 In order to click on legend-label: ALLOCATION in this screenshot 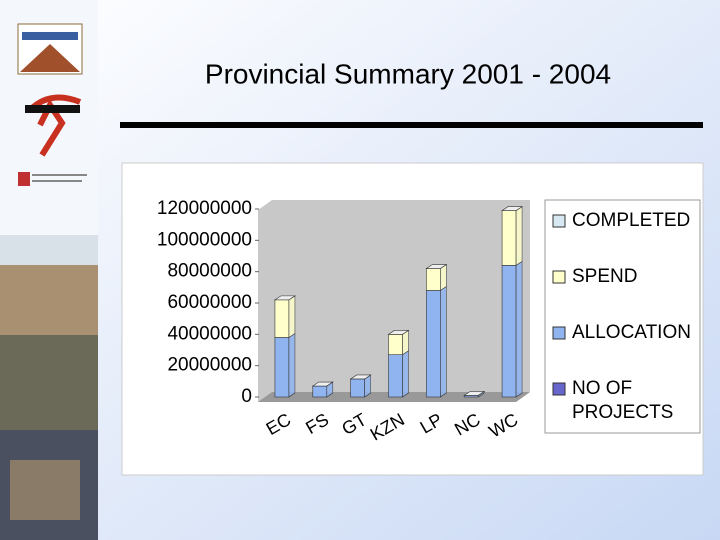, I will do `click(631, 332)`.